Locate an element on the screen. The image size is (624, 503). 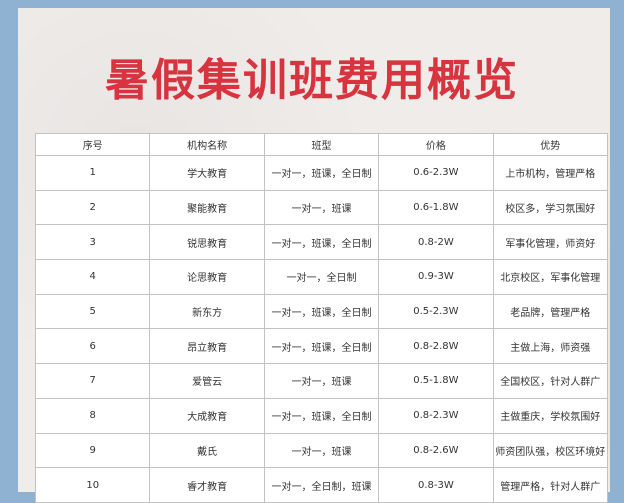
table-cell: 校区多，学习氛围好 is located at coordinates (550, 207).